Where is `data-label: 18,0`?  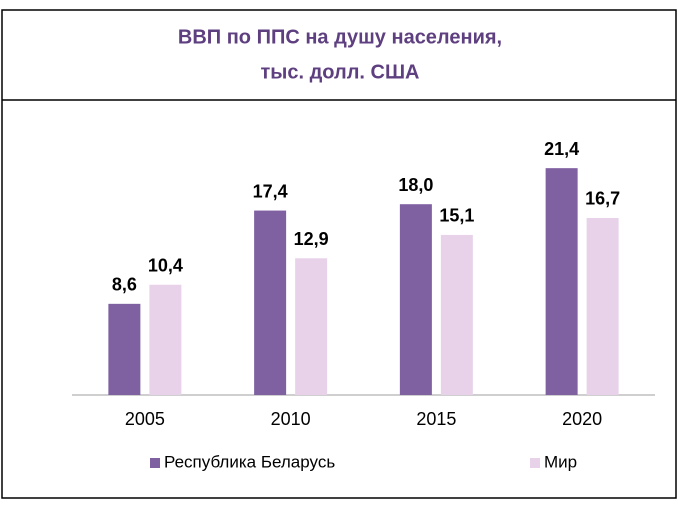 data-label: 18,0 is located at coordinates (415, 185).